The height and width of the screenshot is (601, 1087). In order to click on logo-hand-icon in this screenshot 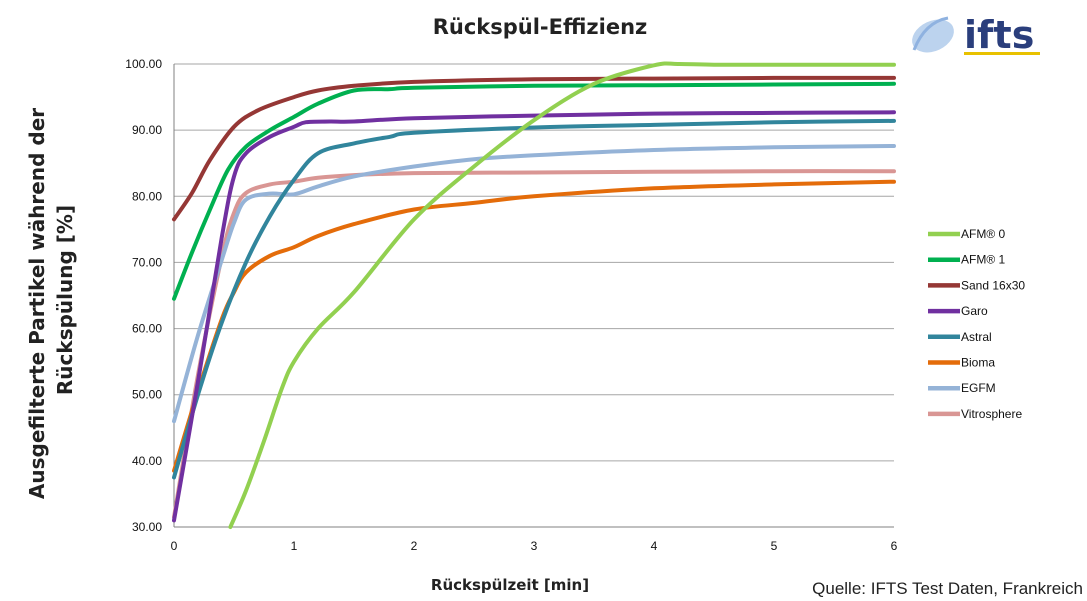, I will do `click(933, 36)`.